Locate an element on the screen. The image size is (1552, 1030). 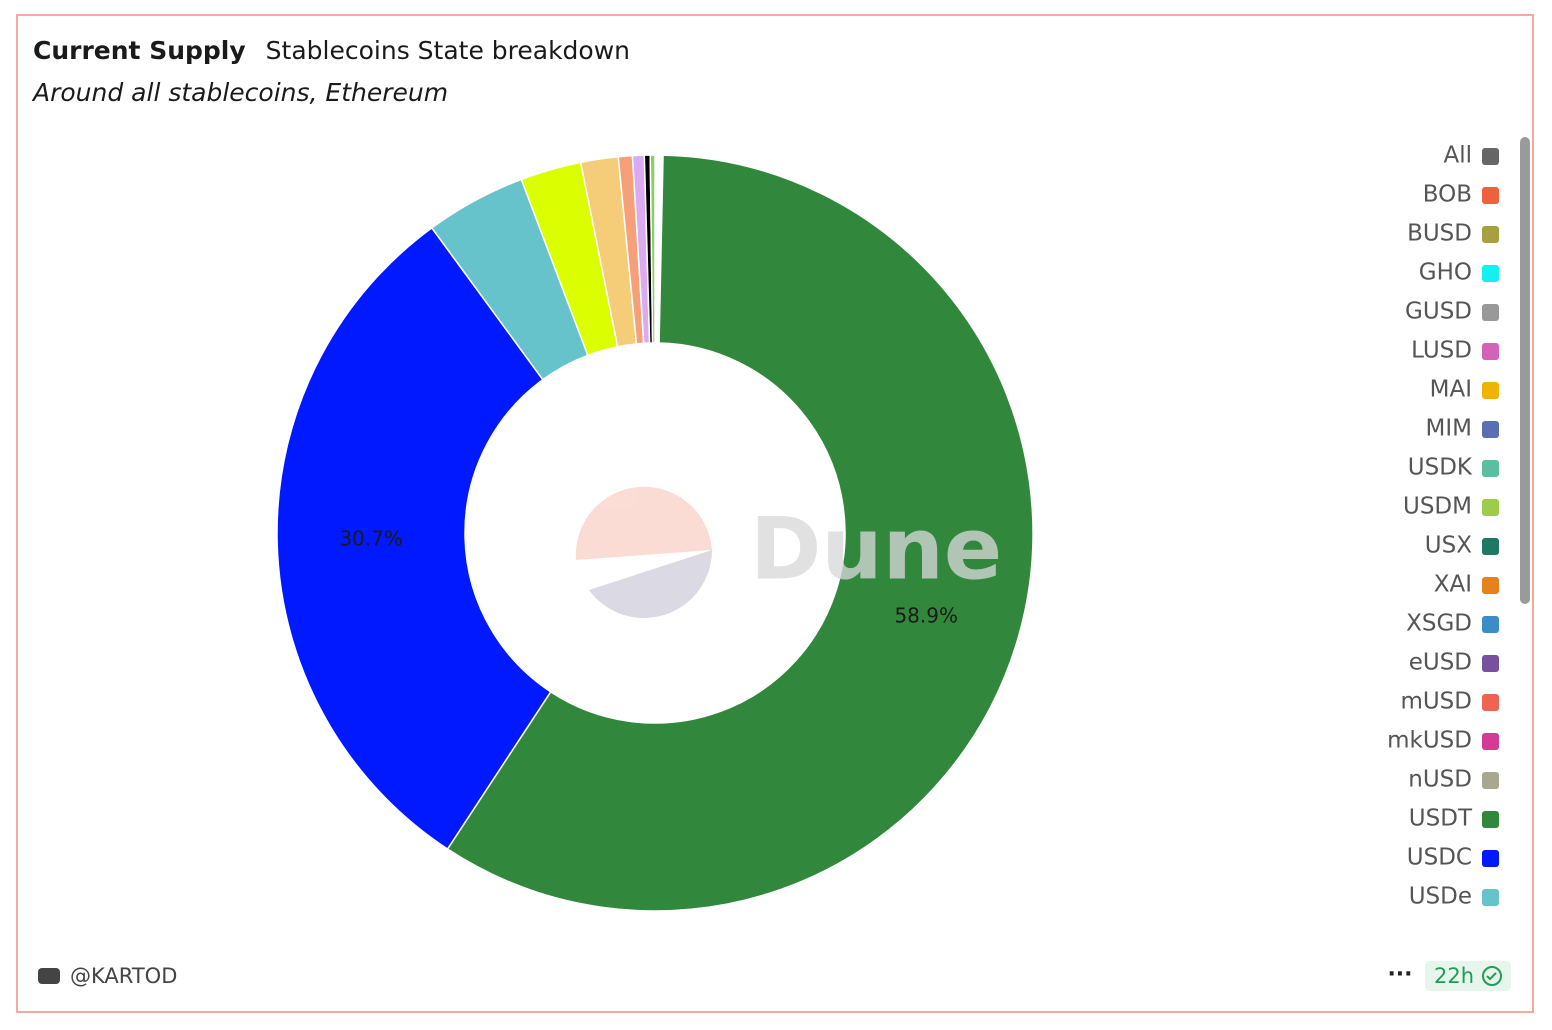
chart-title: Current Supply is located at coordinates (139, 50).